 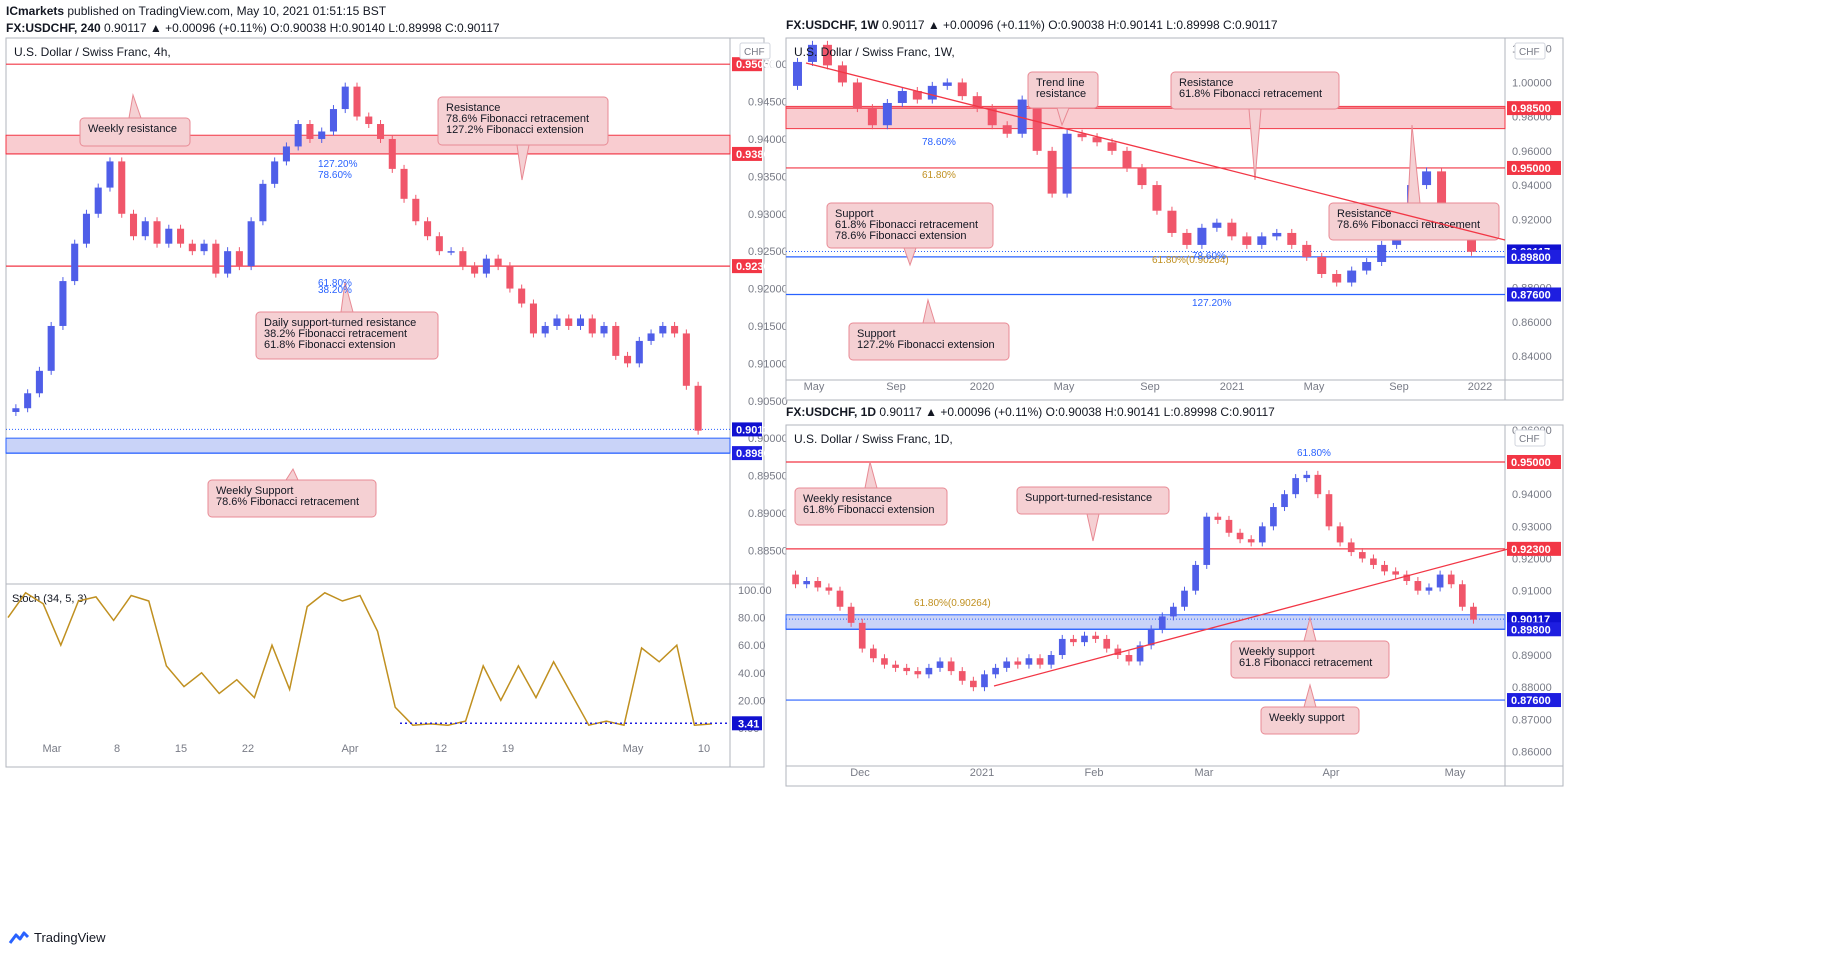 I want to click on publisher-name: ICmarkets, so click(x=35, y=11).